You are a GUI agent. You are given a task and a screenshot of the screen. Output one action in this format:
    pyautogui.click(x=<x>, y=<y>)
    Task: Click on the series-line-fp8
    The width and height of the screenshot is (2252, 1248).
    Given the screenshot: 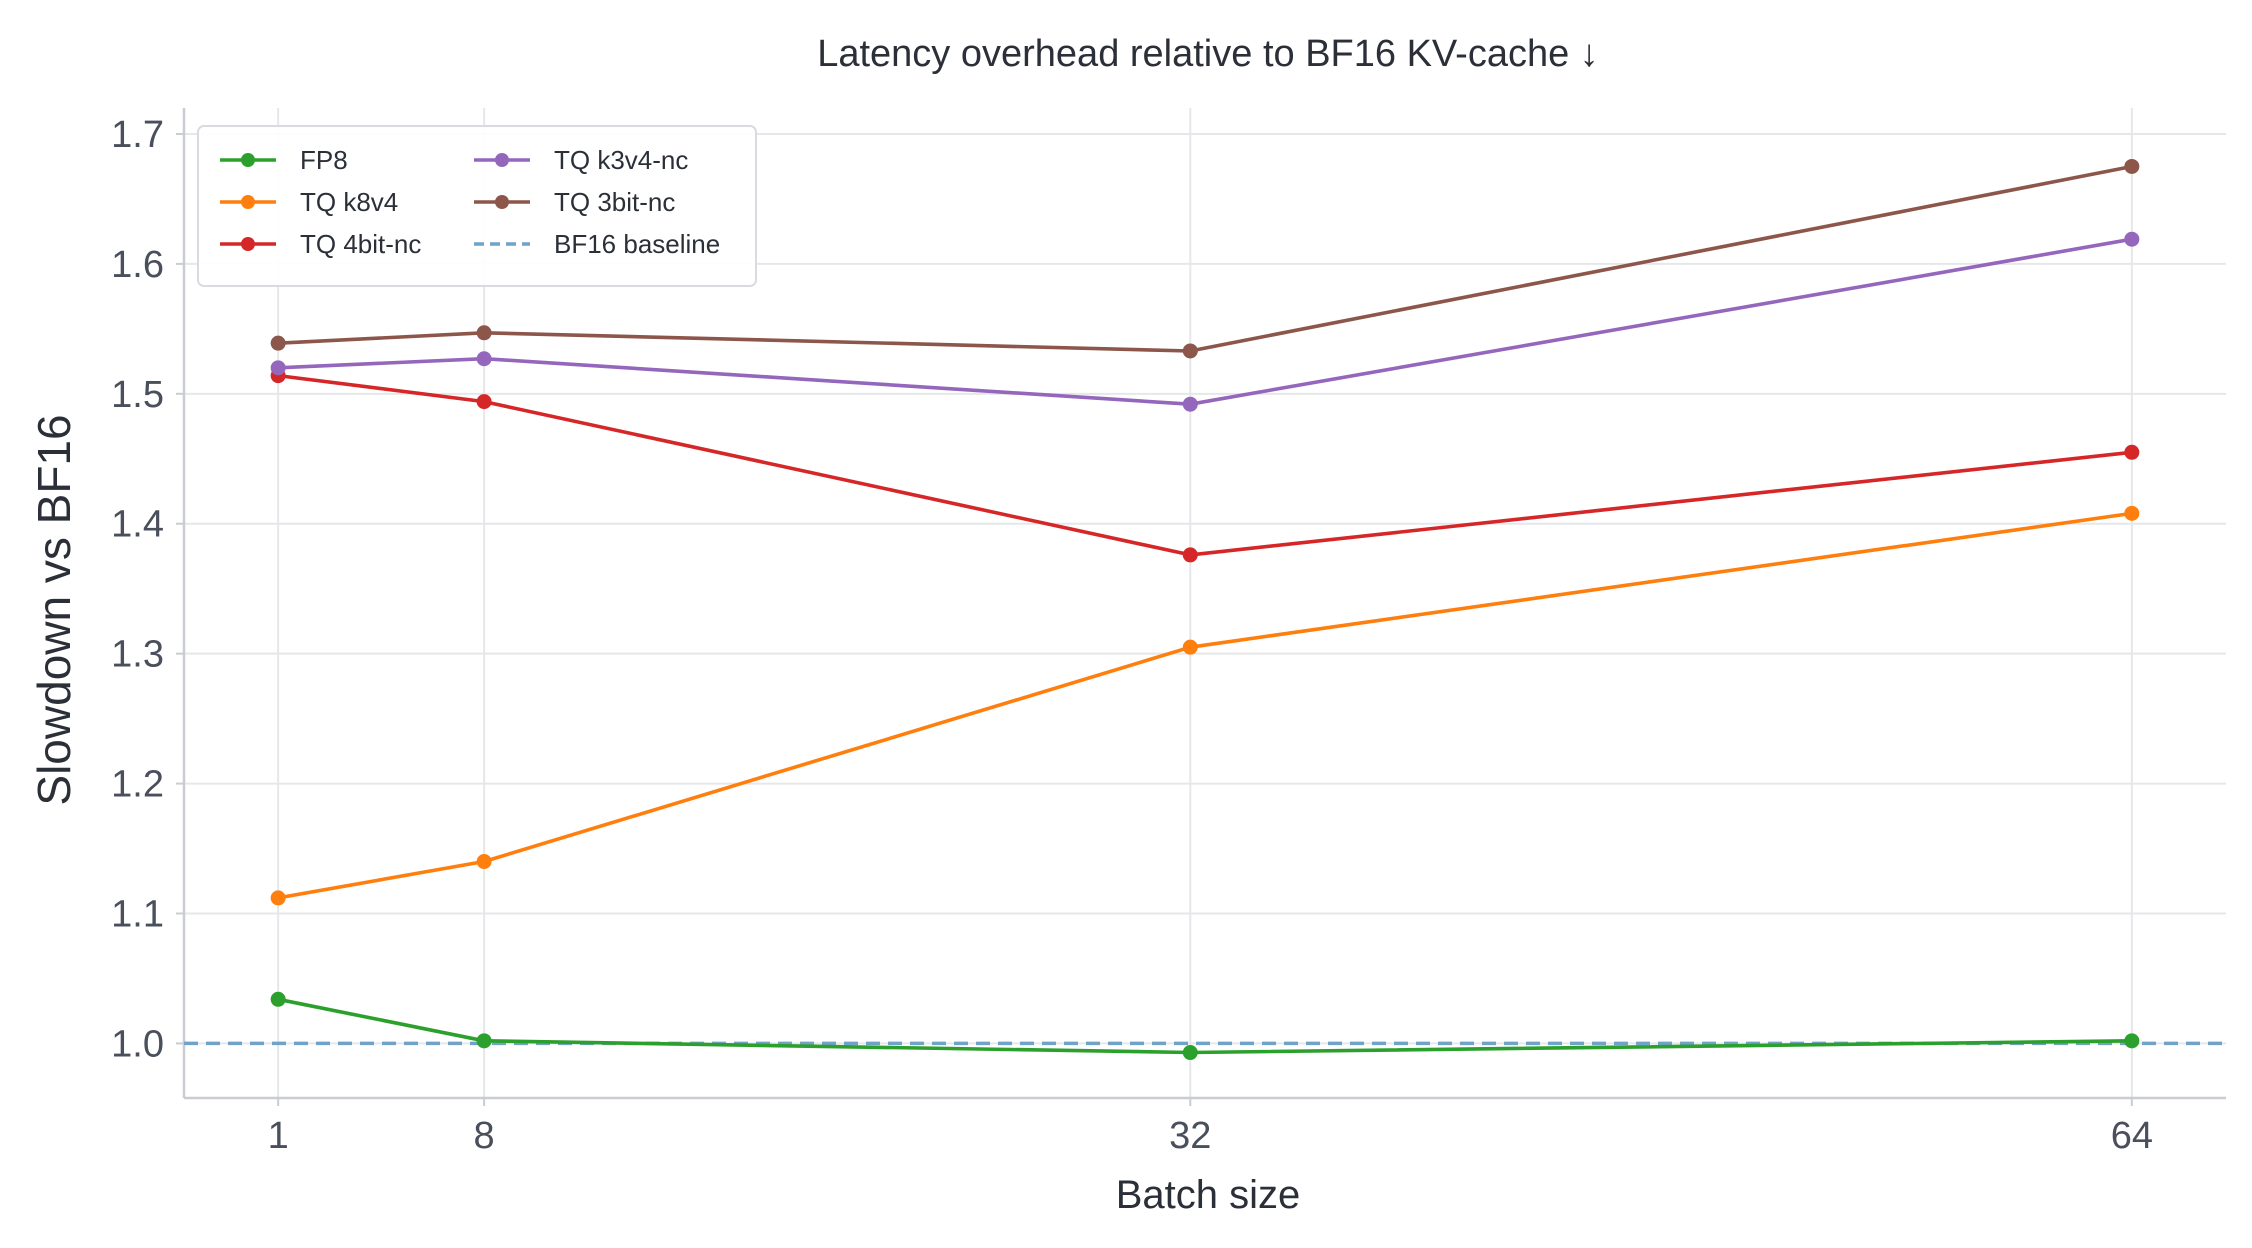 What is the action you would take?
    pyautogui.click(x=1204, y=1026)
    